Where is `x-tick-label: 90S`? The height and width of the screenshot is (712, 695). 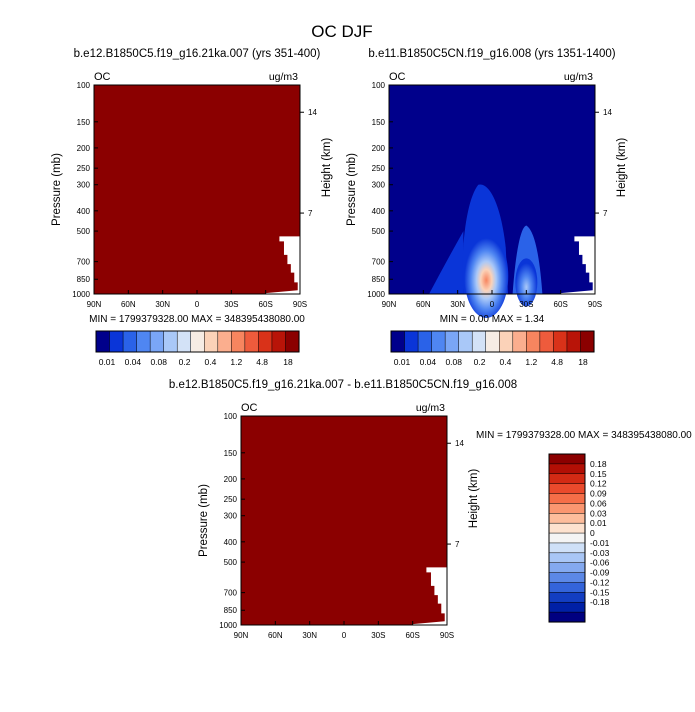
x-tick-label: 90S is located at coordinates (447, 635).